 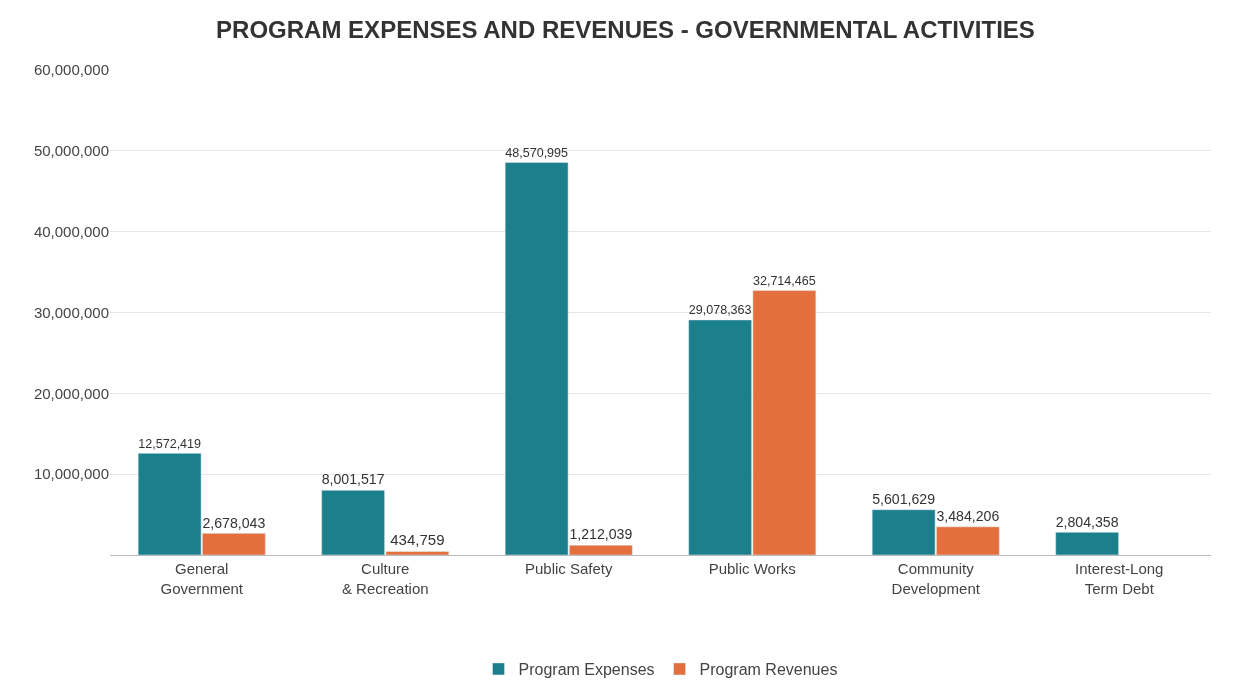 I want to click on data-label: 3,484,206, so click(x=968, y=516).